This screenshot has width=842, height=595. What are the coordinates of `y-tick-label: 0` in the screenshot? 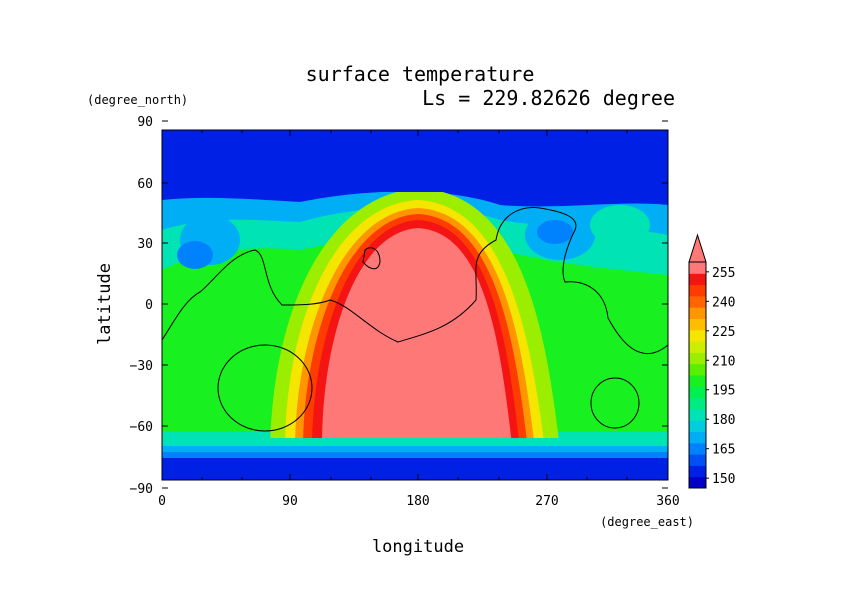 It's located at (149, 305).